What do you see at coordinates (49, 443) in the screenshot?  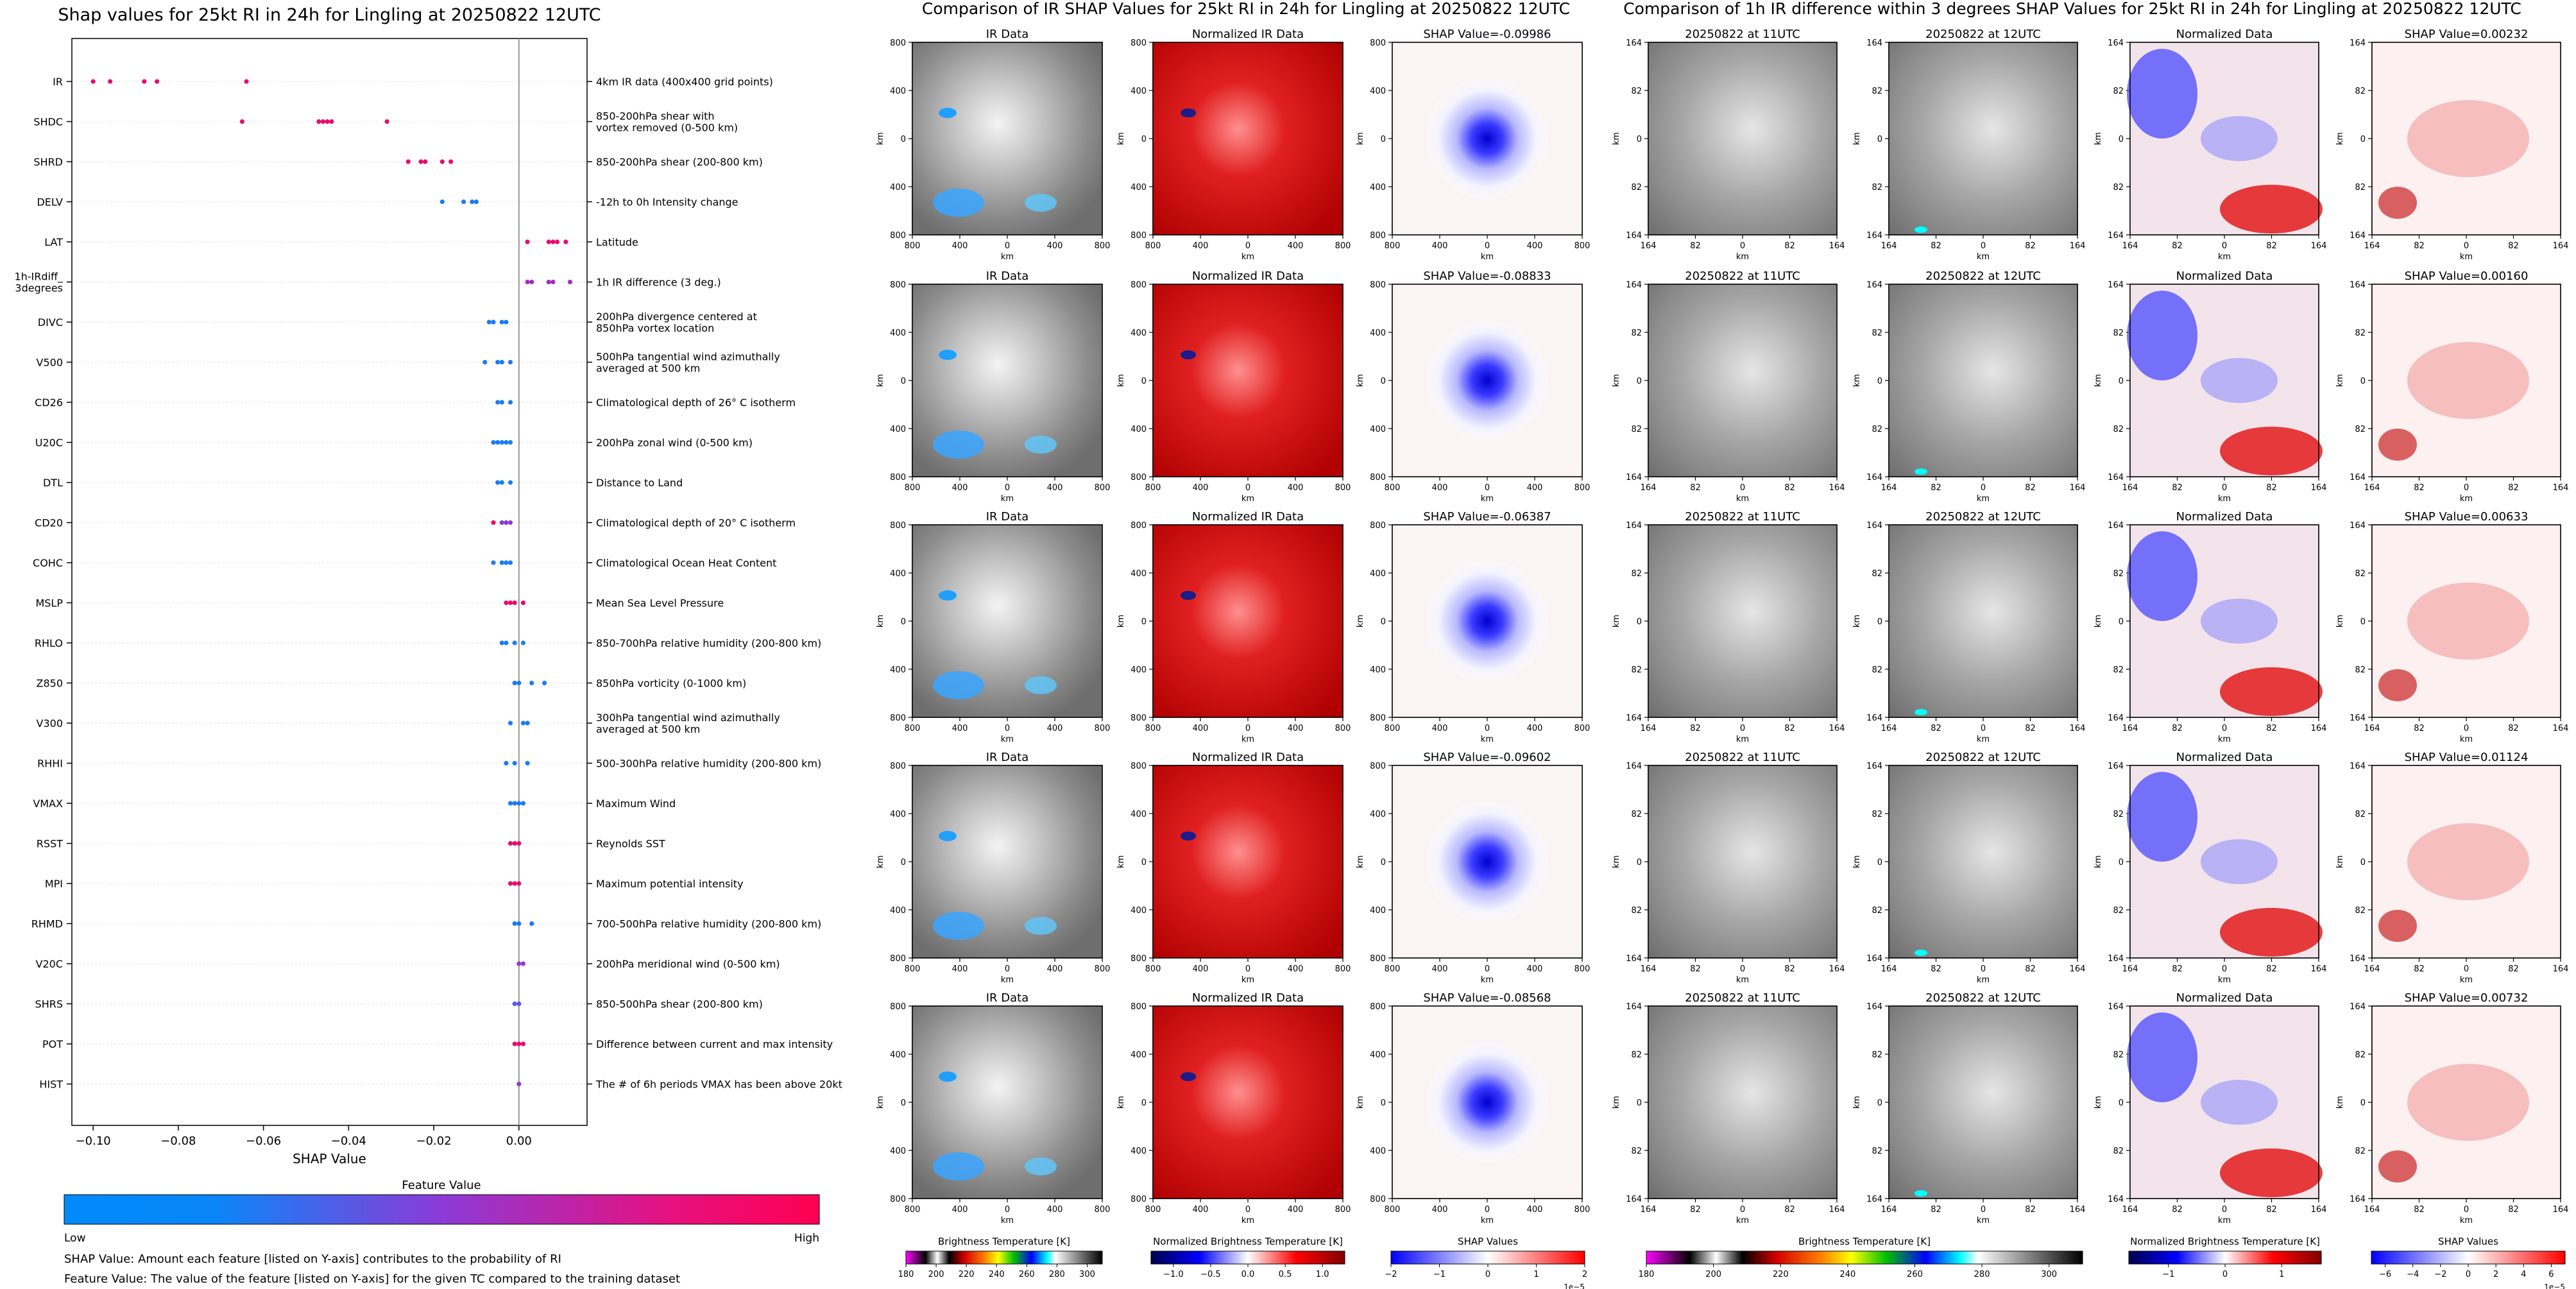 I see `y-tick-label-u20c: U20C` at bounding box center [49, 443].